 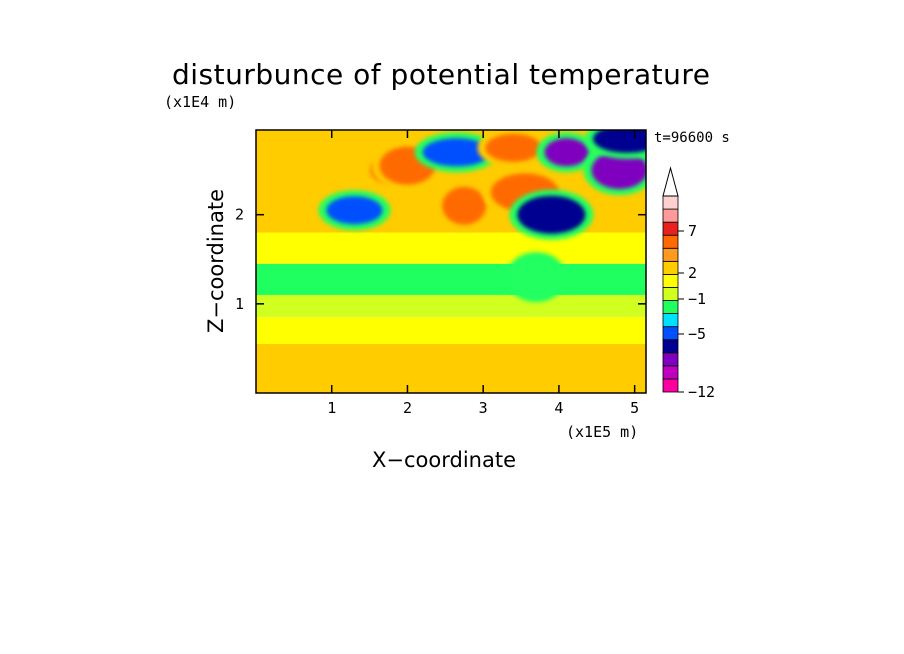 I want to click on colorbar-extend-arrow, so click(x=670, y=181).